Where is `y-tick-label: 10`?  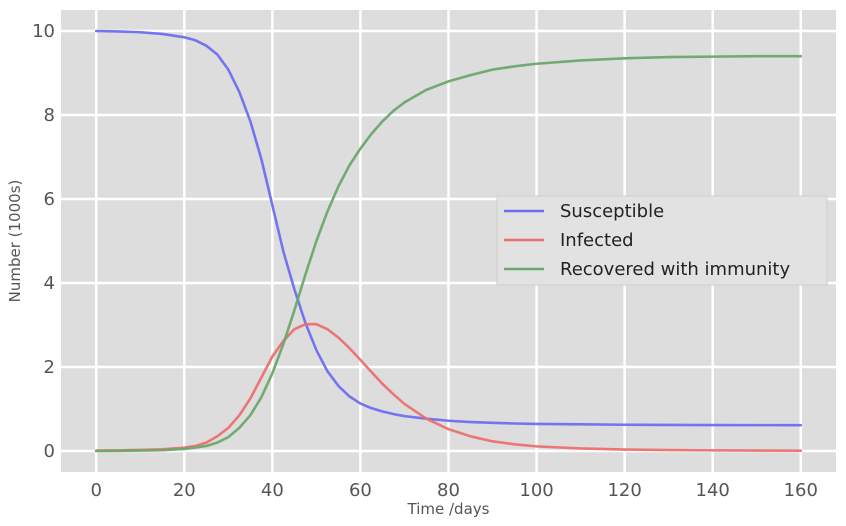 y-tick-label: 10 is located at coordinates (43, 31).